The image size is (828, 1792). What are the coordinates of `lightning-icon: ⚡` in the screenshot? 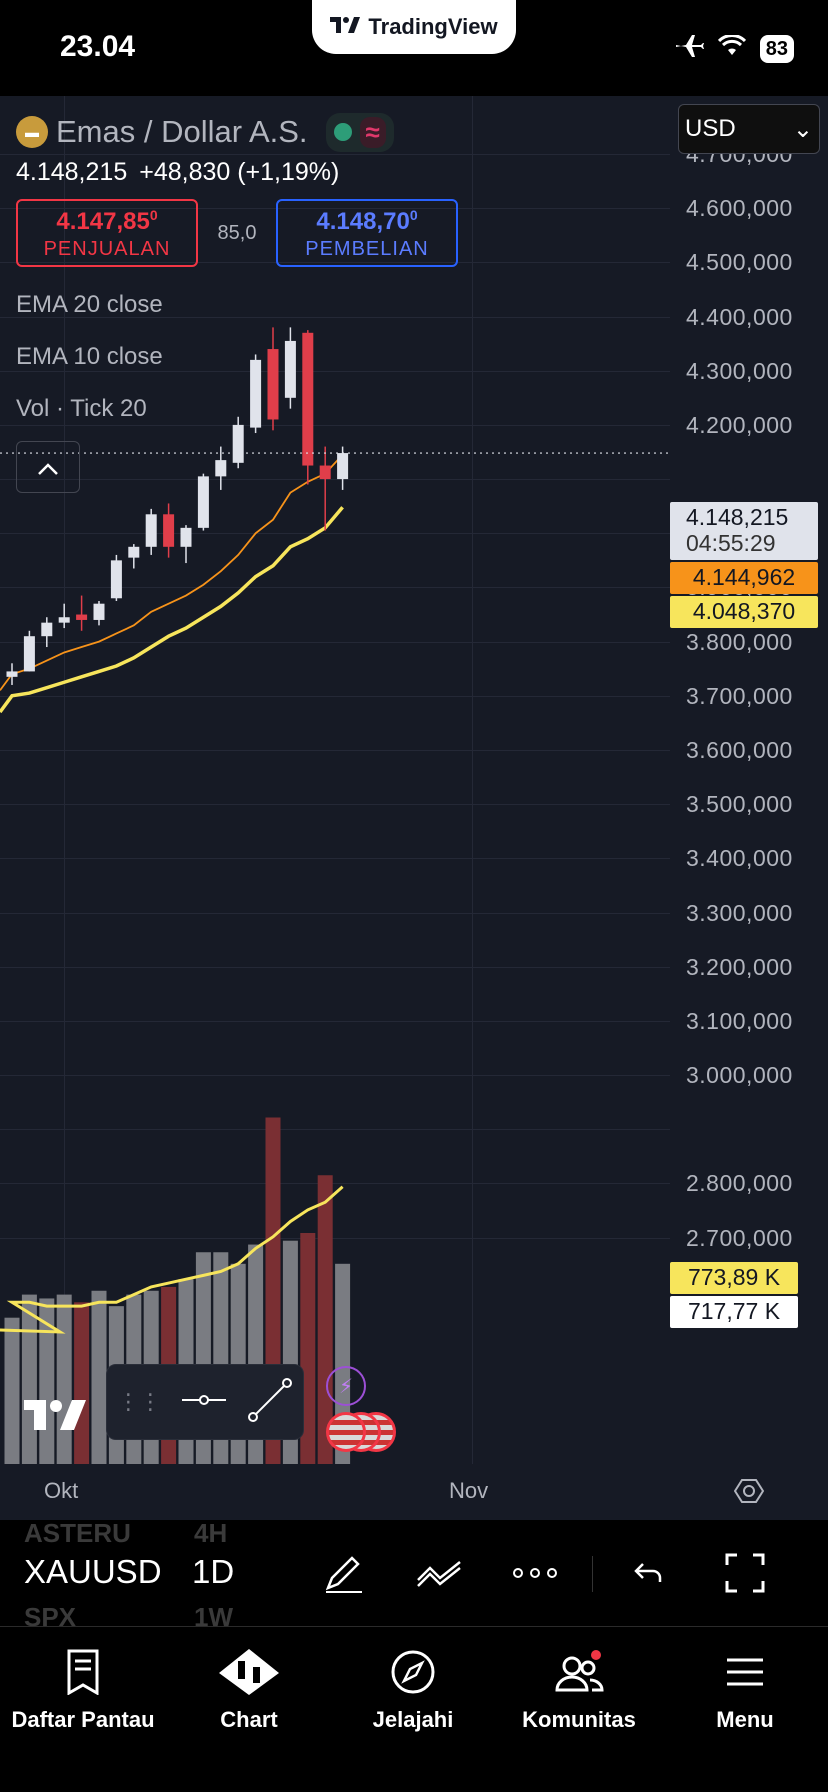 It's located at (346, 1386).